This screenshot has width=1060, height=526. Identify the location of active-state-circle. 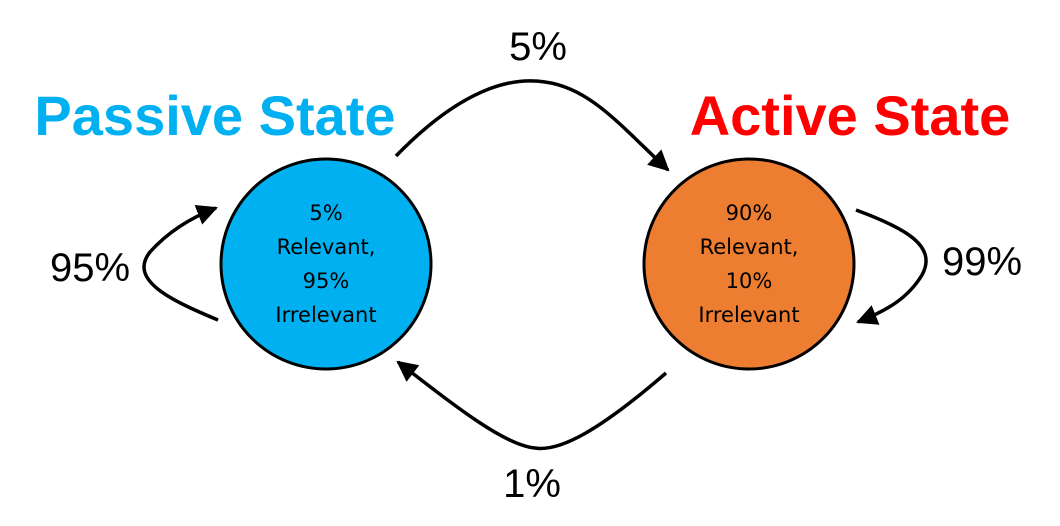
(749, 264).